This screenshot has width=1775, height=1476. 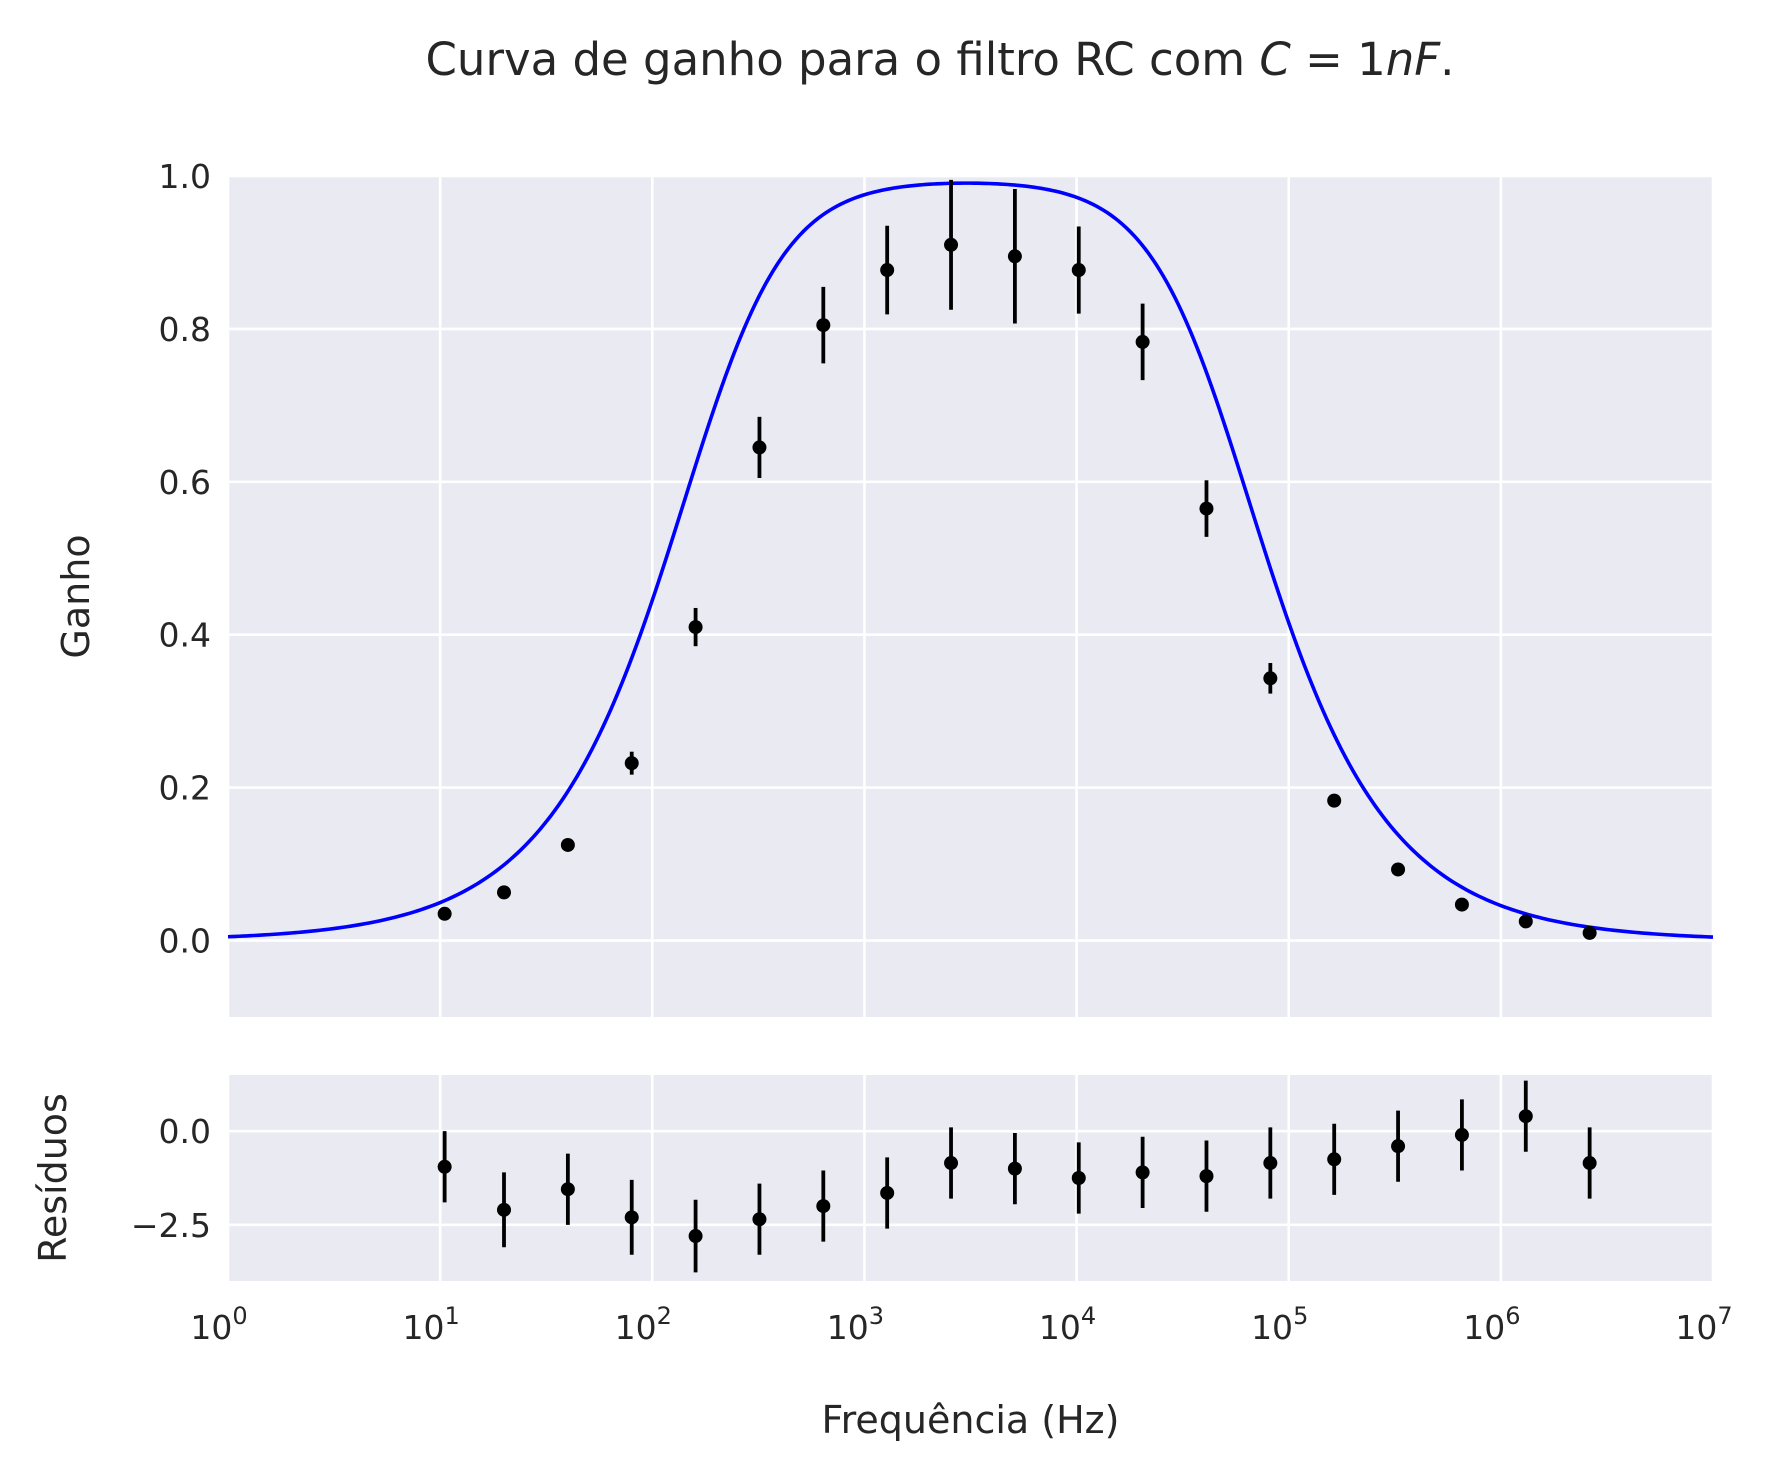 I want to click on frequency-x-tick-label: 10², so click(x=643, y=1324).